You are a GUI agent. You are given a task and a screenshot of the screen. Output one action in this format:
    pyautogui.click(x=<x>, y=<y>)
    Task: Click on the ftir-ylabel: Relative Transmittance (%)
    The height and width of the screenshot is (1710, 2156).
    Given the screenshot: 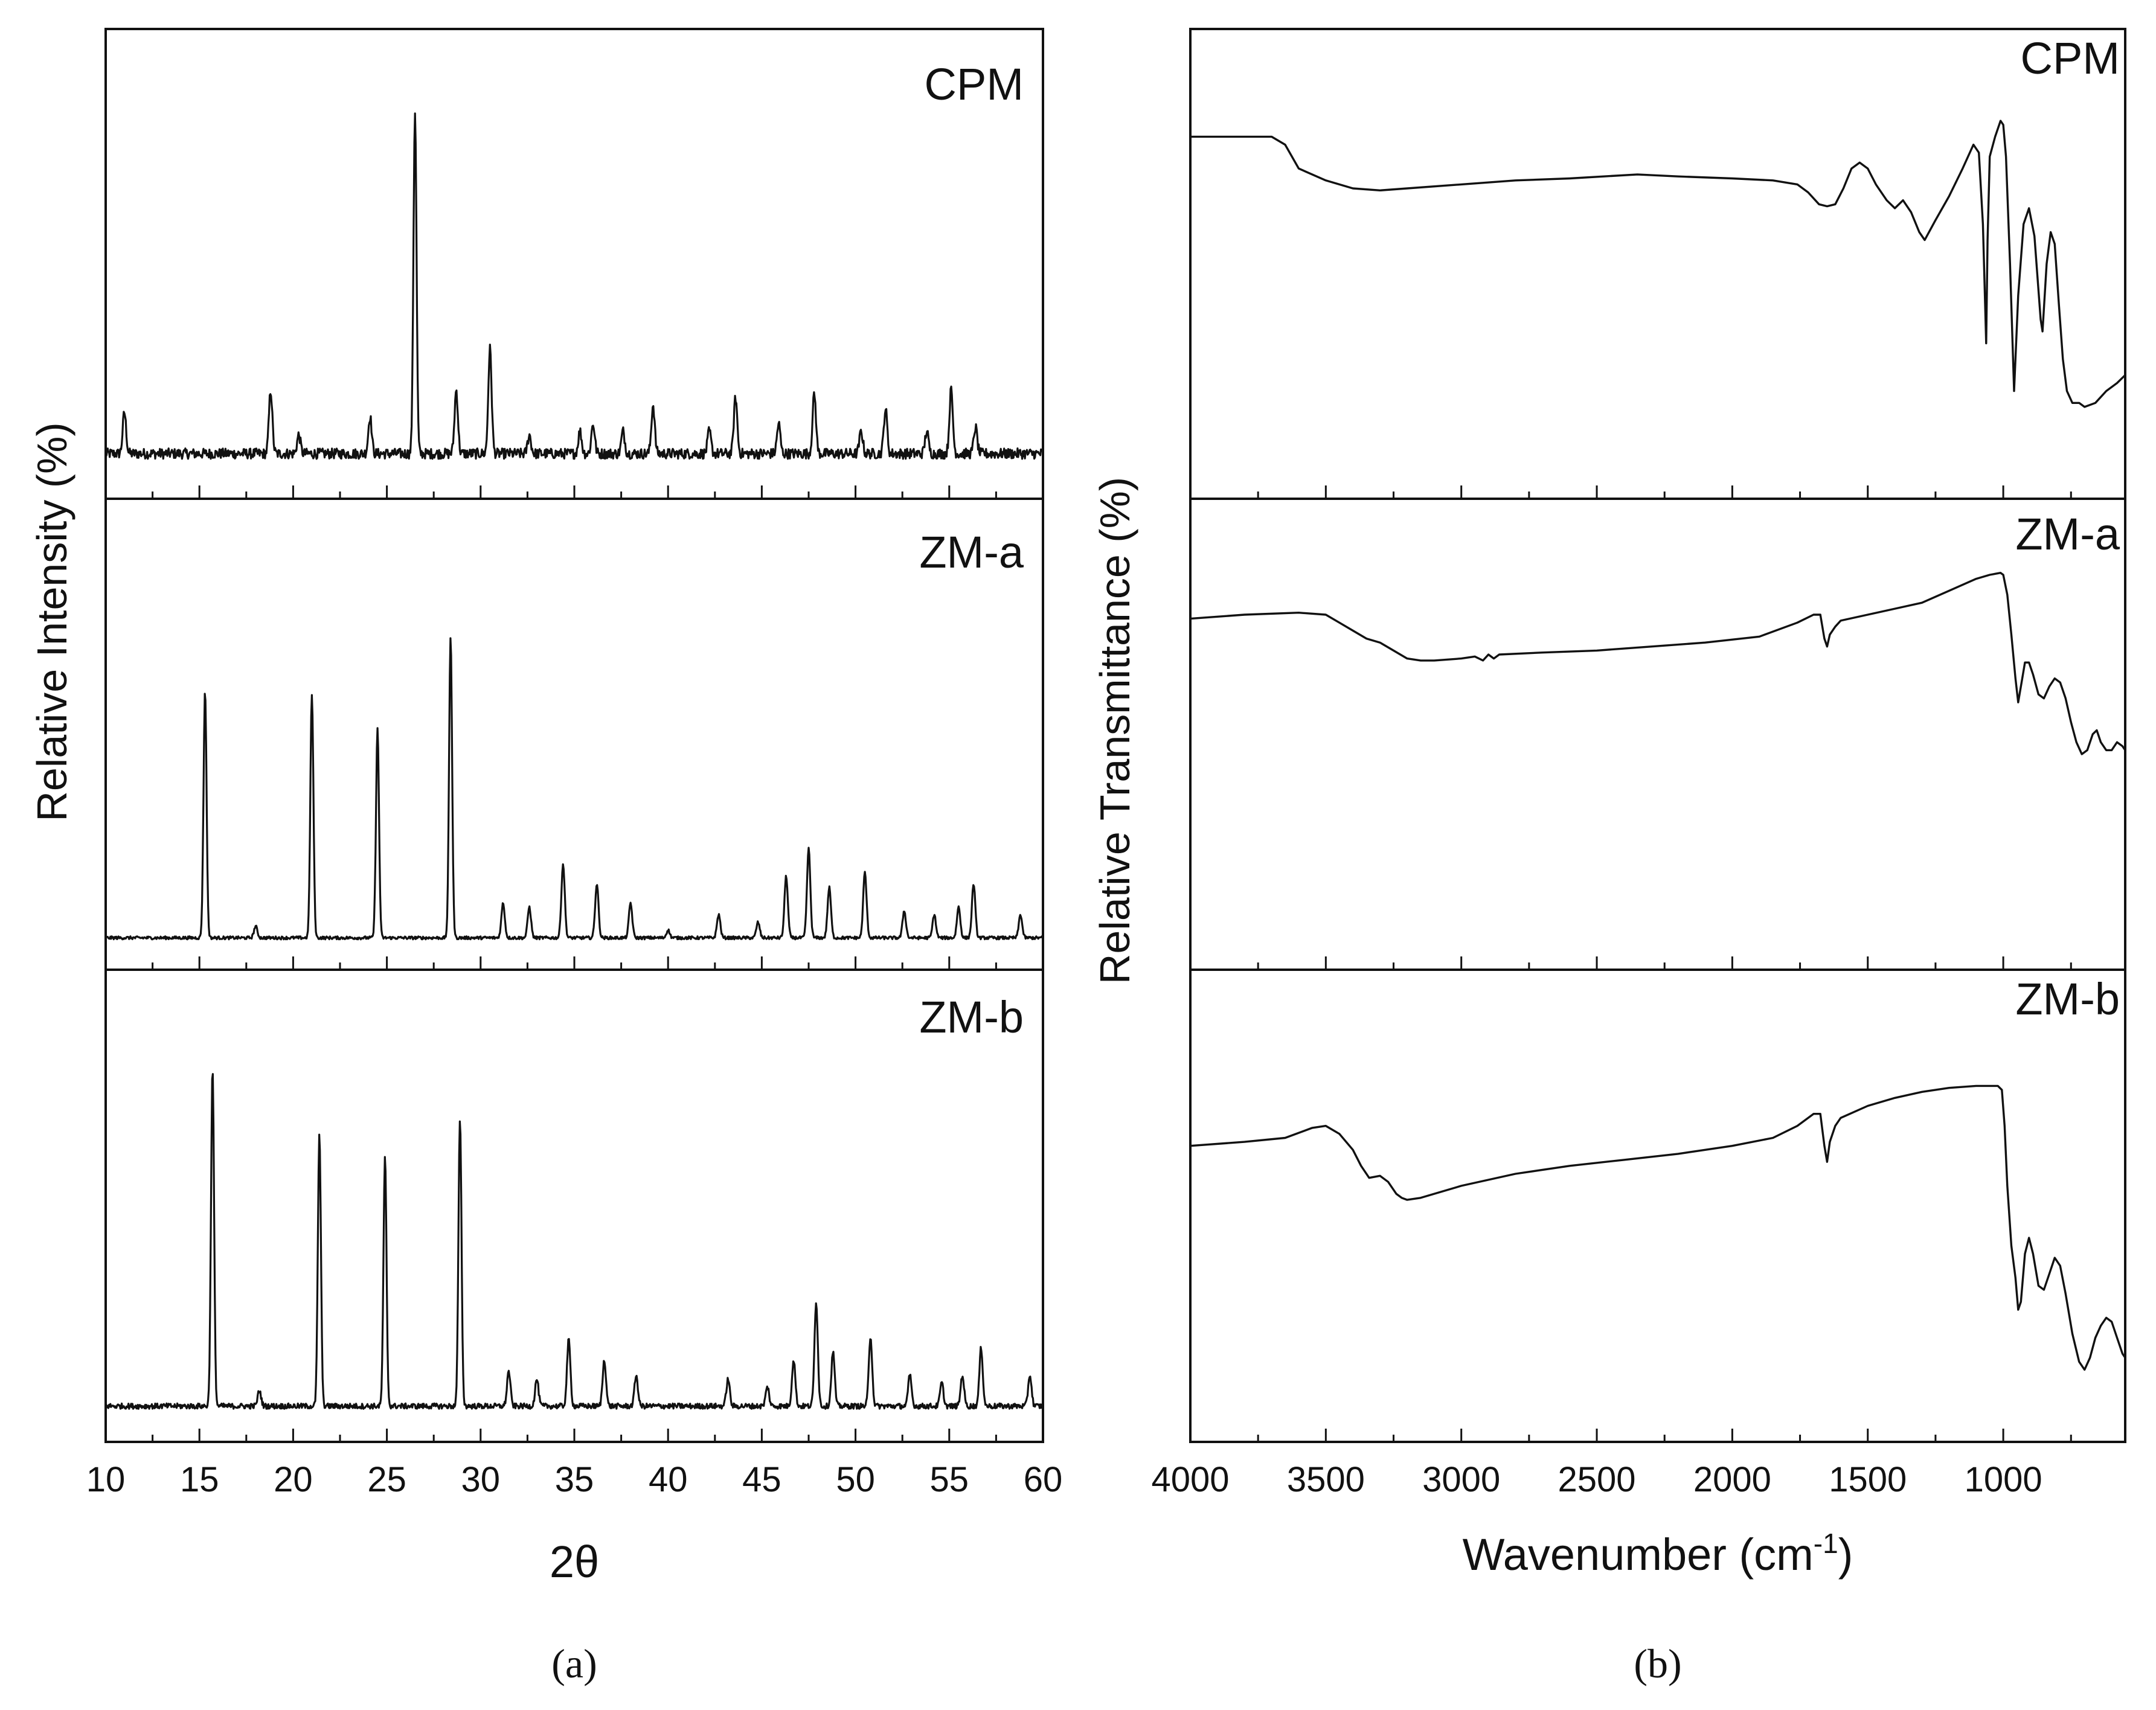 What is the action you would take?
    pyautogui.click(x=1114, y=730)
    